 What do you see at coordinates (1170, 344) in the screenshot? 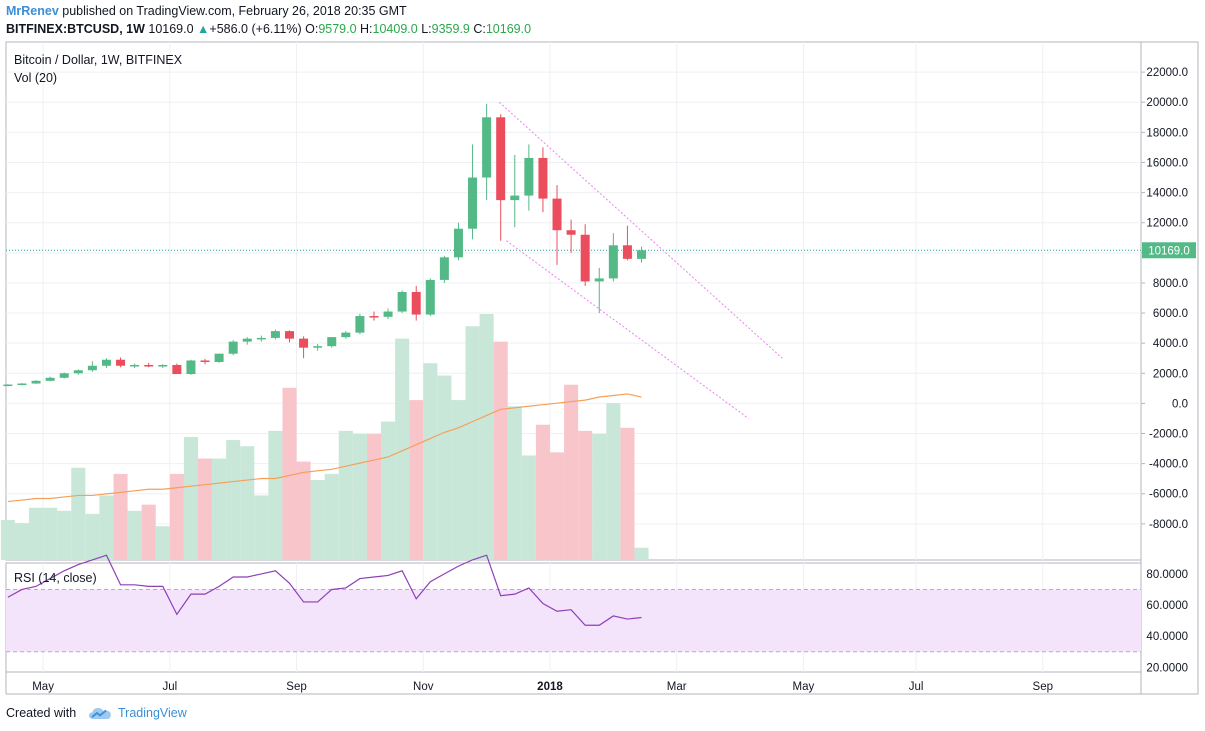
I see `price-tick-label: 4000.0` at bounding box center [1170, 344].